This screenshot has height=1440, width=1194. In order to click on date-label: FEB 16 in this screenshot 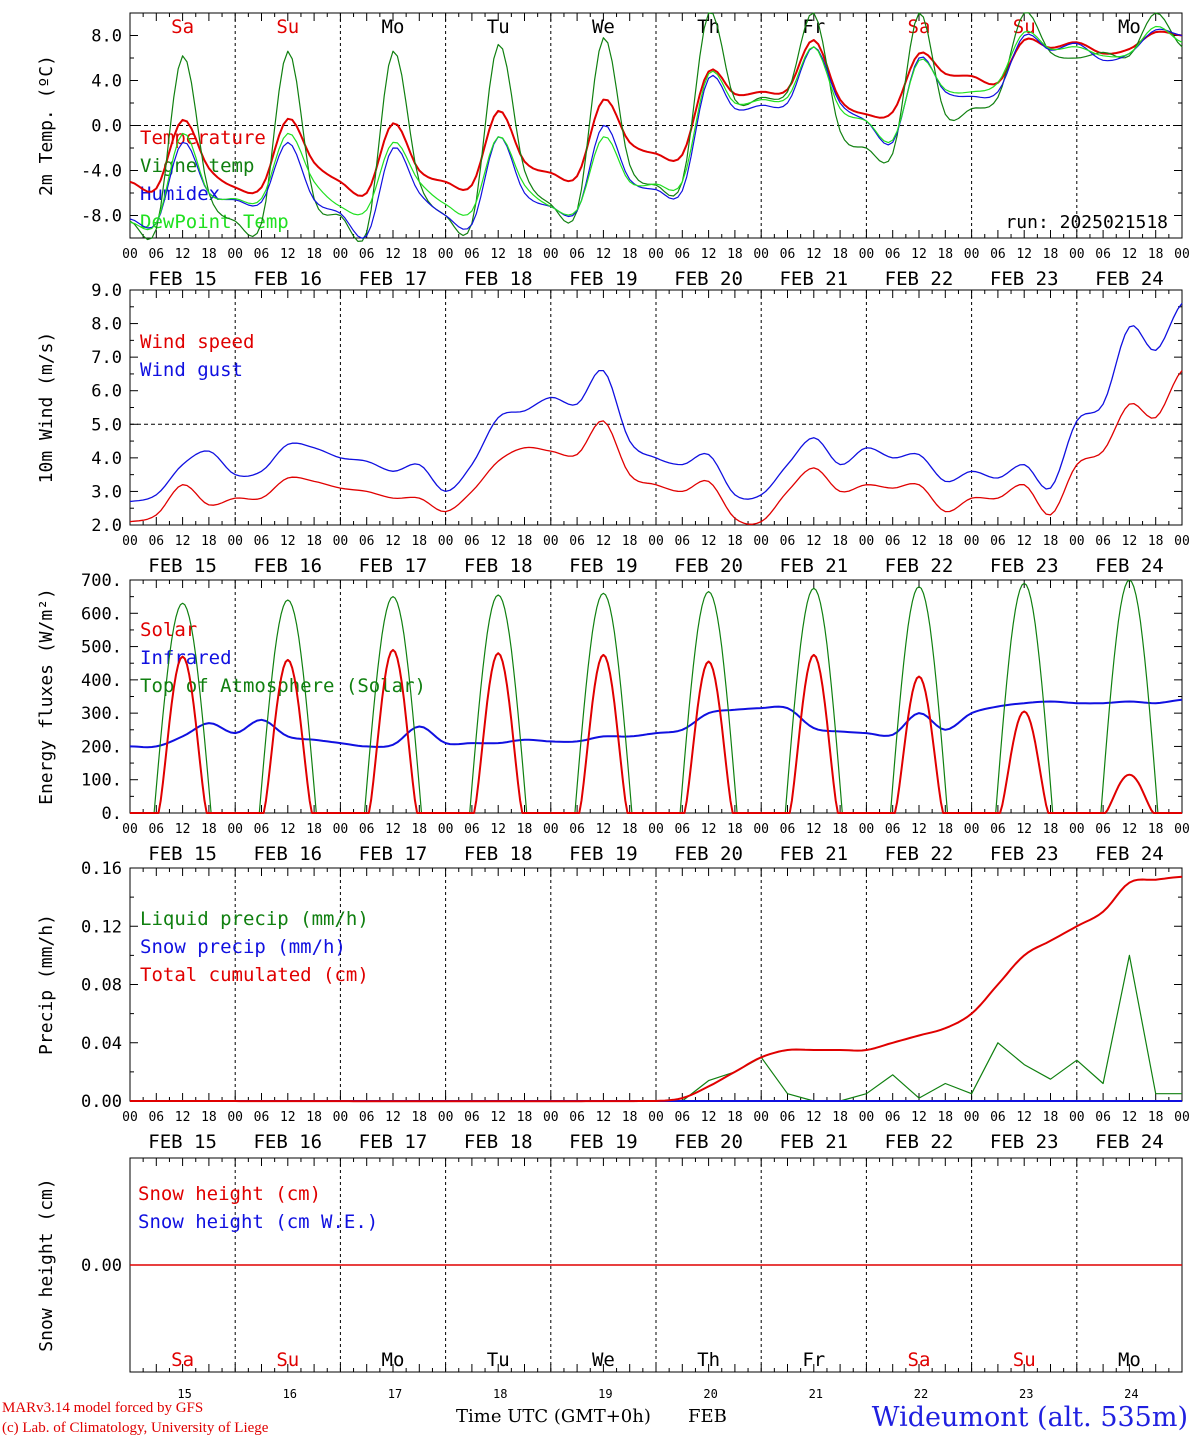, I will do `click(287, 566)`.